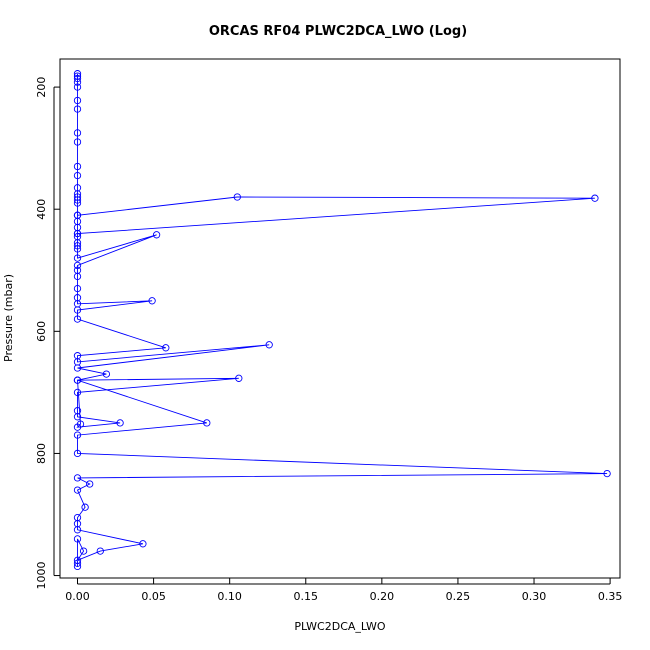 The width and height of the screenshot is (650, 650). What do you see at coordinates (153, 596) in the screenshot?
I see `x-tick-label: 0.05` at bounding box center [153, 596].